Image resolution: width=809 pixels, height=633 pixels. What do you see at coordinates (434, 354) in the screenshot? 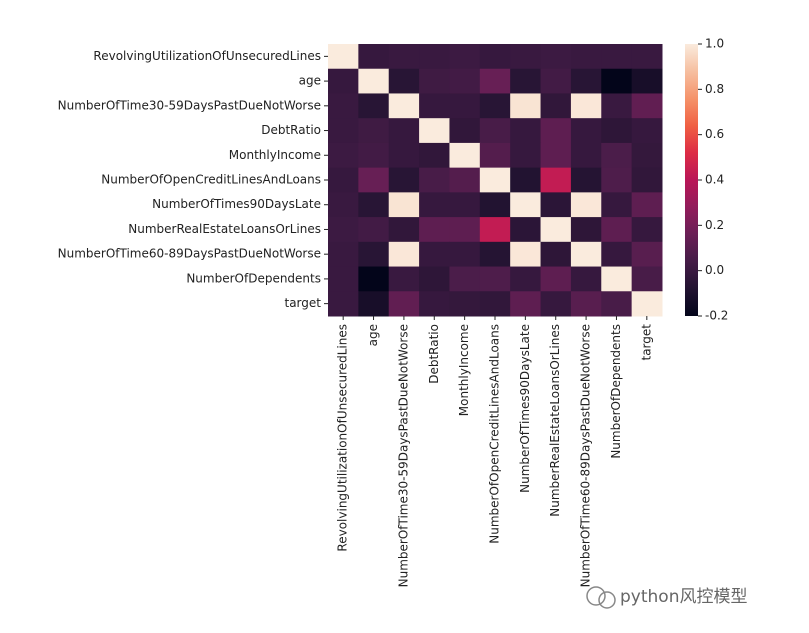
I see `x-tick-label: DebtRatio` at bounding box center [434, 354].